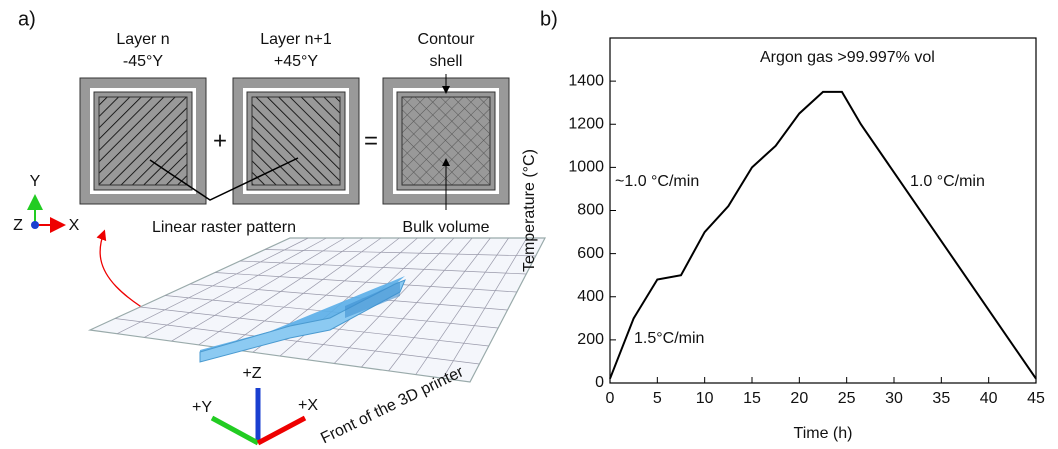 Image resolution: width=1058 pixels, height=449 pixels. I want to click on x-tick-label: 35, so click(941, 398).